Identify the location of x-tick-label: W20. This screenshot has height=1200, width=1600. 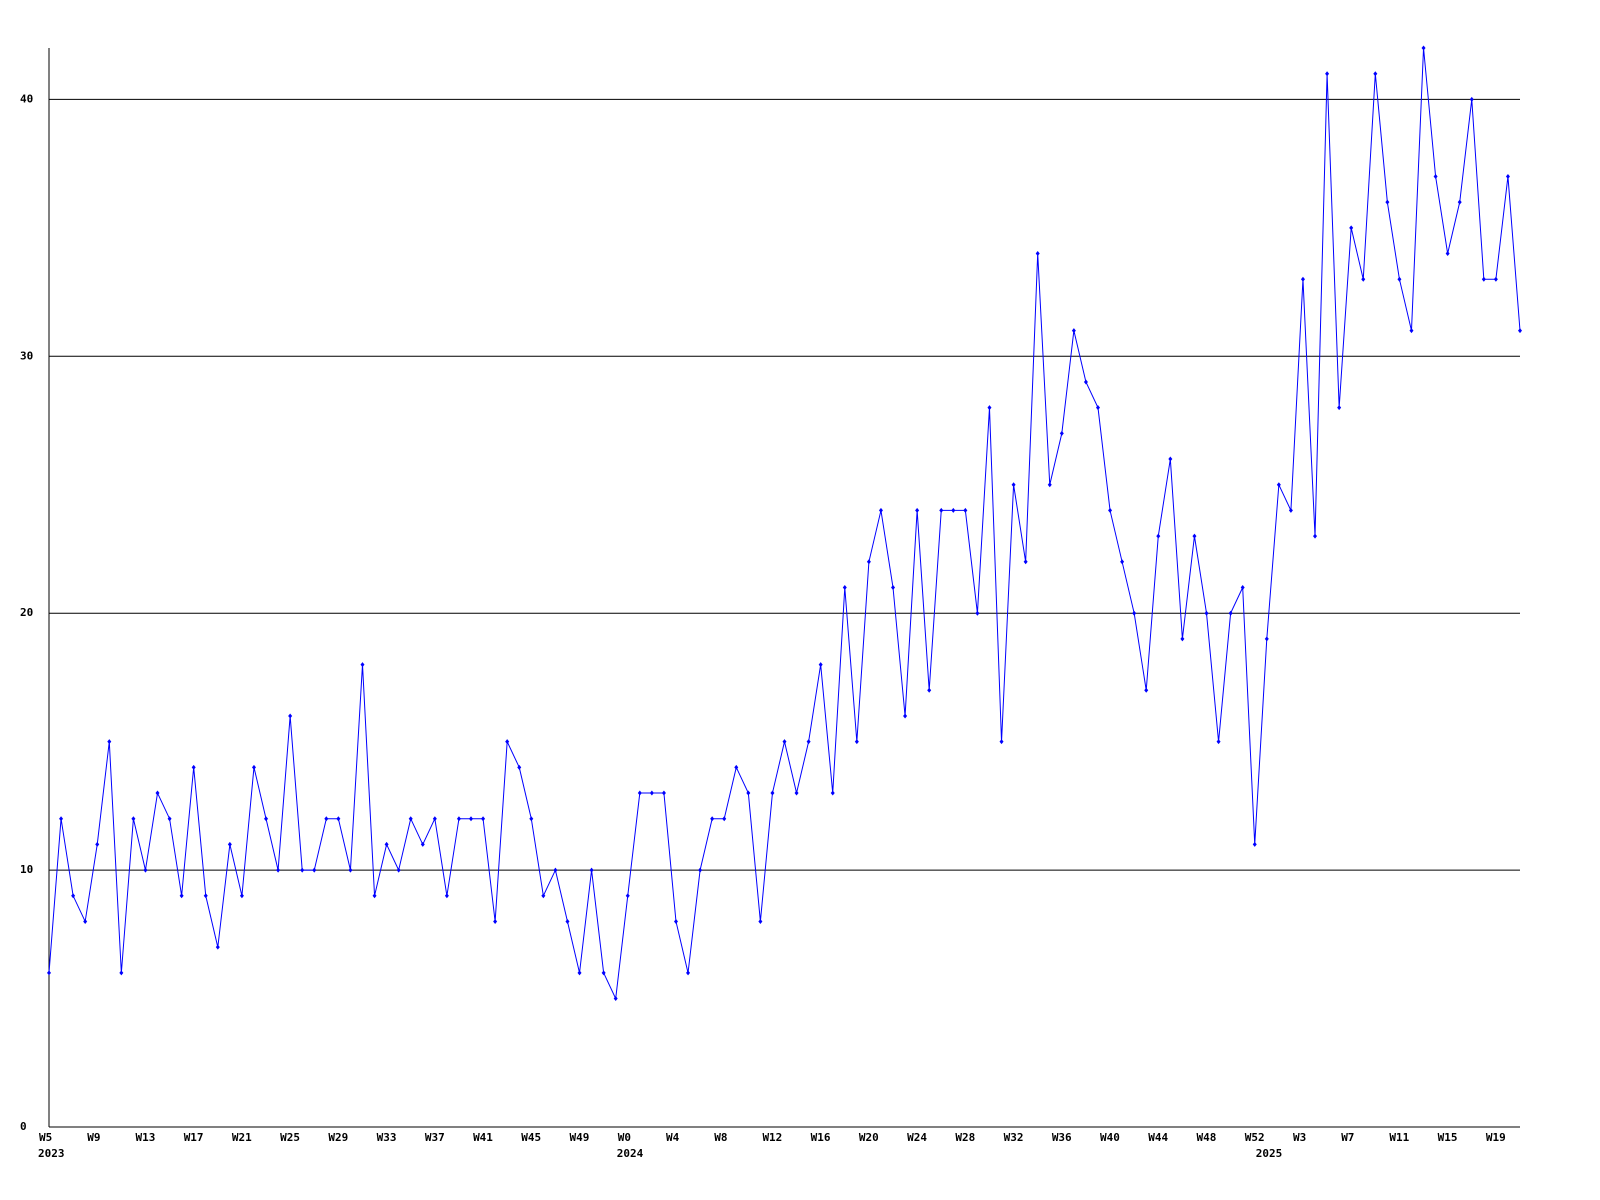
(869, 1137).